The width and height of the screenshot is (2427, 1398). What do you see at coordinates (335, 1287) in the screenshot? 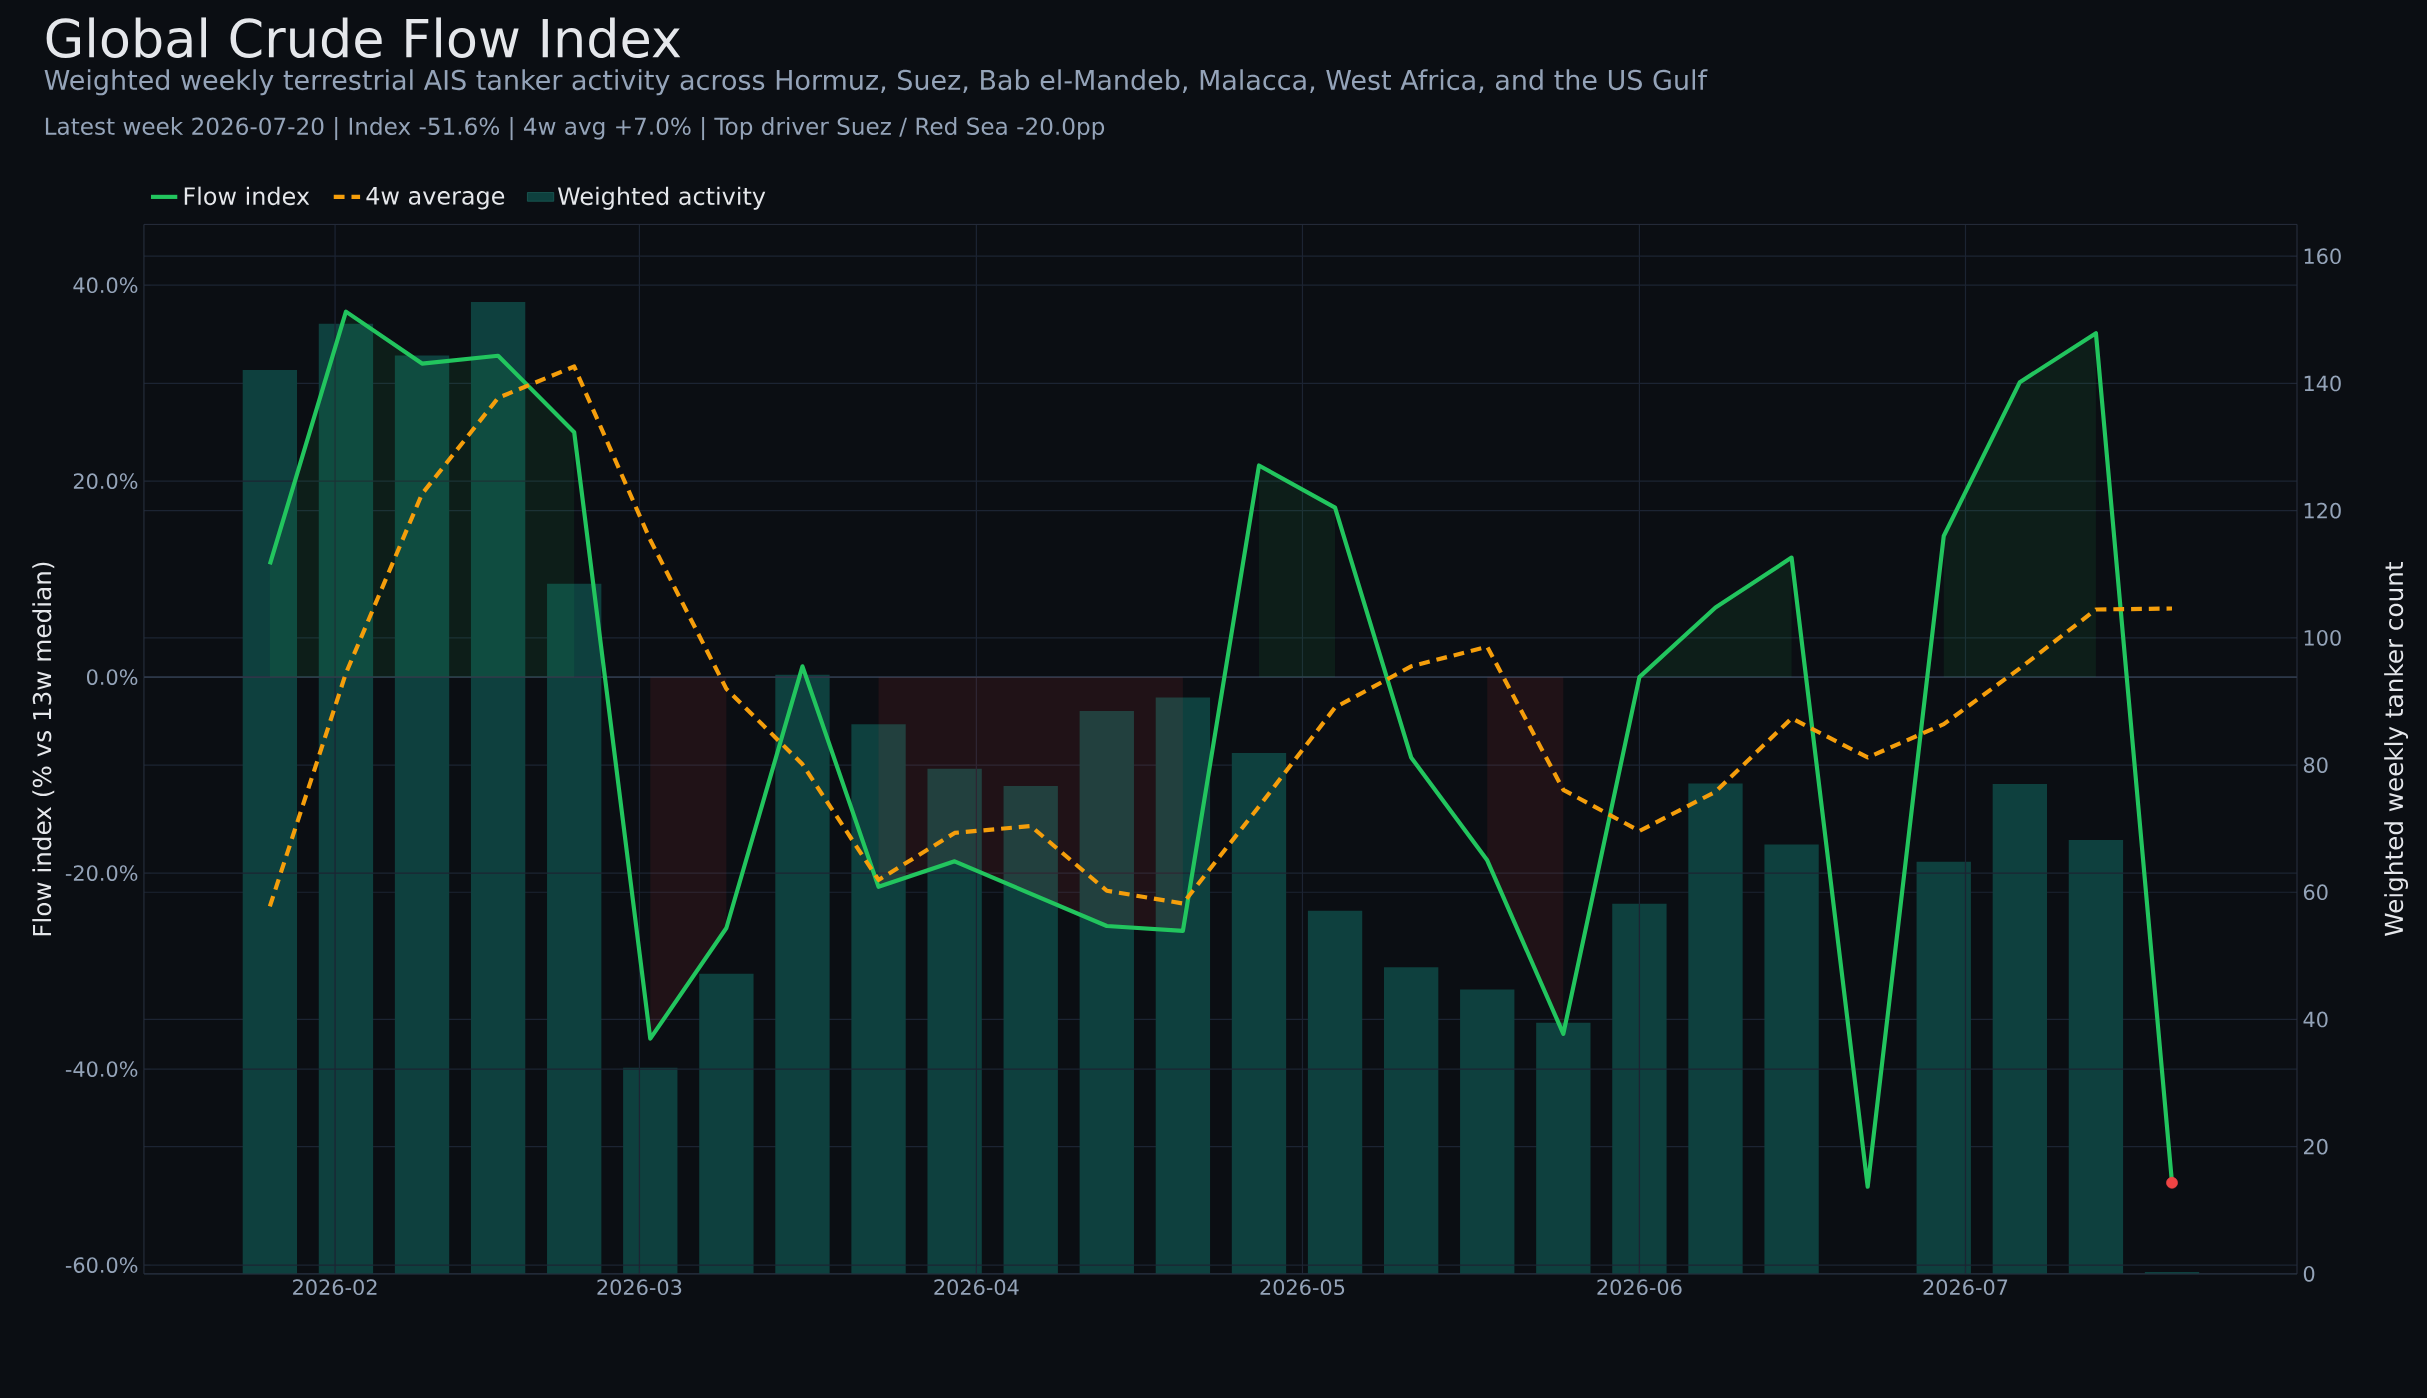
I see `x-tick-label: 2026-02` at bounding box center [335, 1287].